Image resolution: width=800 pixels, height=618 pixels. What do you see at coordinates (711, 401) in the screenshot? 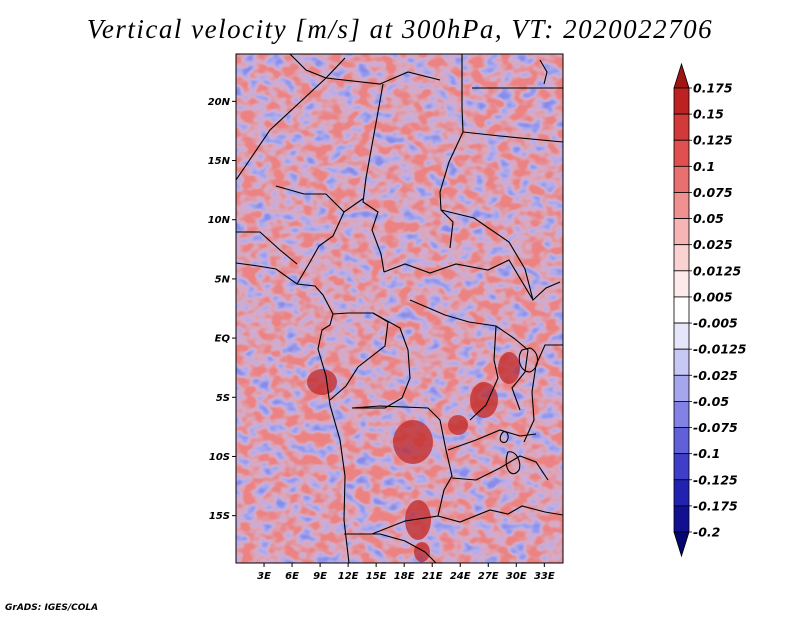
I see `colorbar-label: -0.05` at bounding box center [711, 401].